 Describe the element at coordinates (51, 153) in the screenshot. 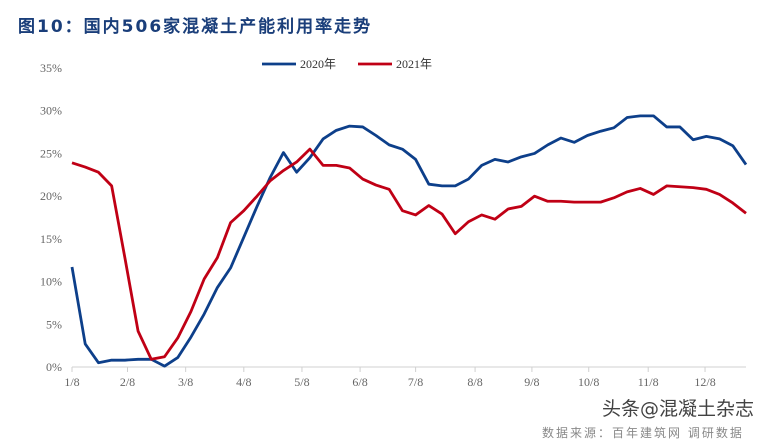

I see `y-tick-label: 25%` at that location.